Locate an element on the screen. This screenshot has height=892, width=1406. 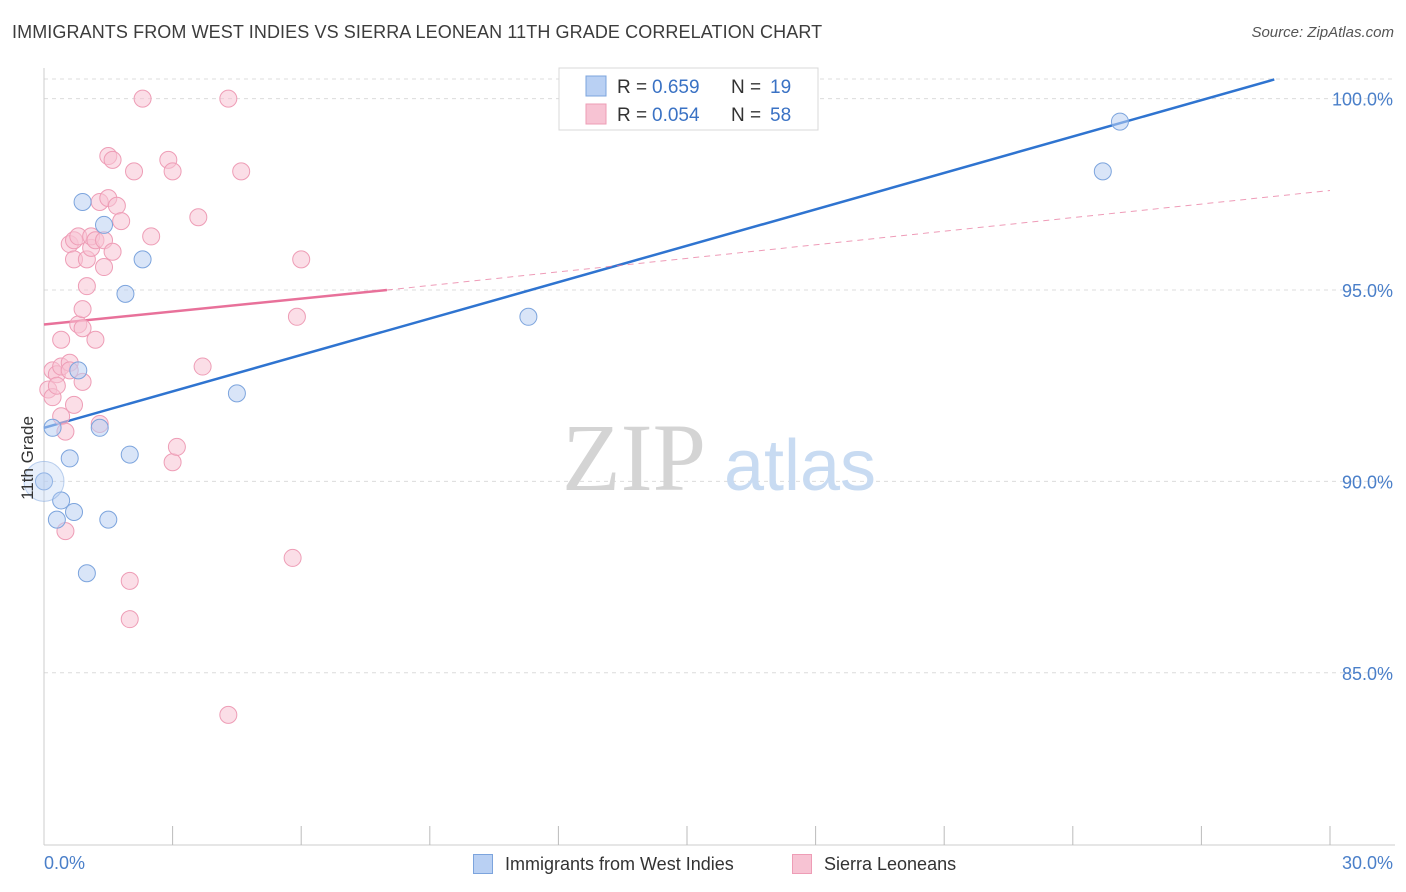
y-tick-label: 95.0% is located at coordinates (1367, 291).